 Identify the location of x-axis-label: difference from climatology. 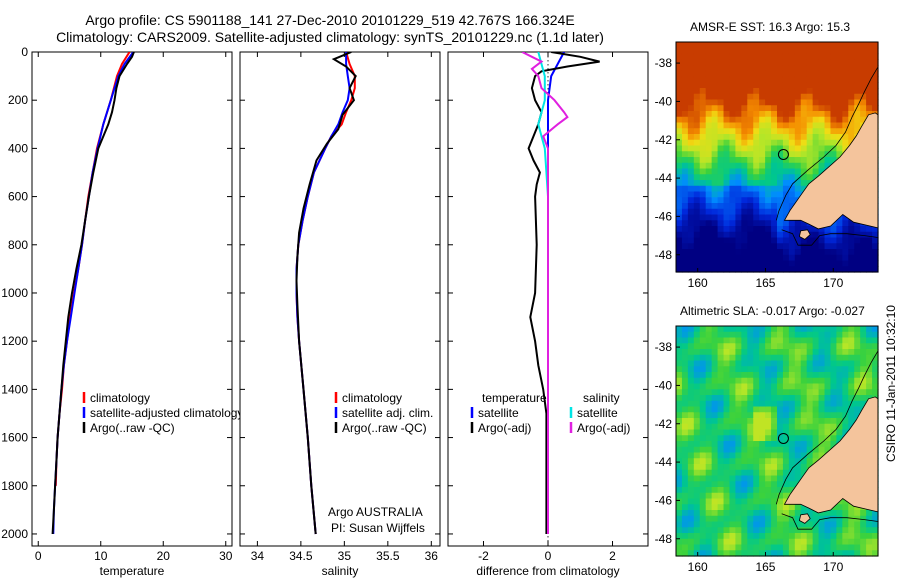
(547, 571).